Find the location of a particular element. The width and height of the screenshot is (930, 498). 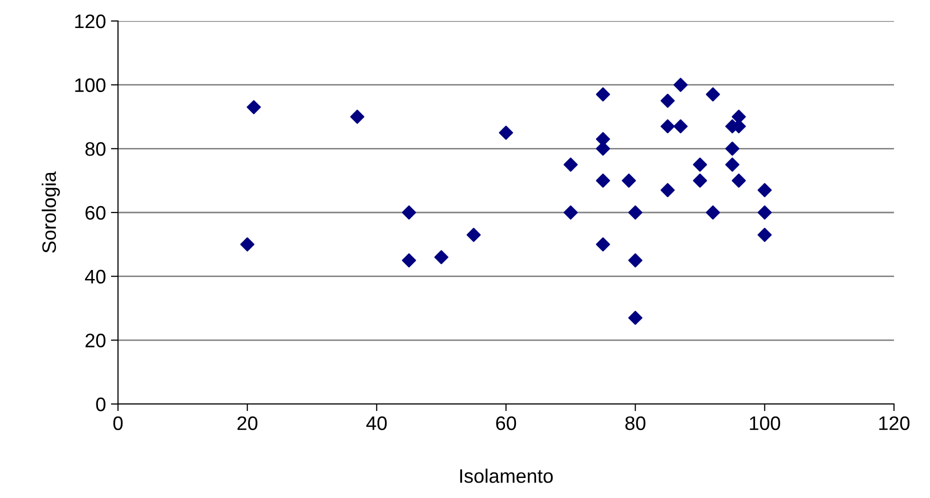

x-tick-label: 20 is located at coordinates (248, 423).